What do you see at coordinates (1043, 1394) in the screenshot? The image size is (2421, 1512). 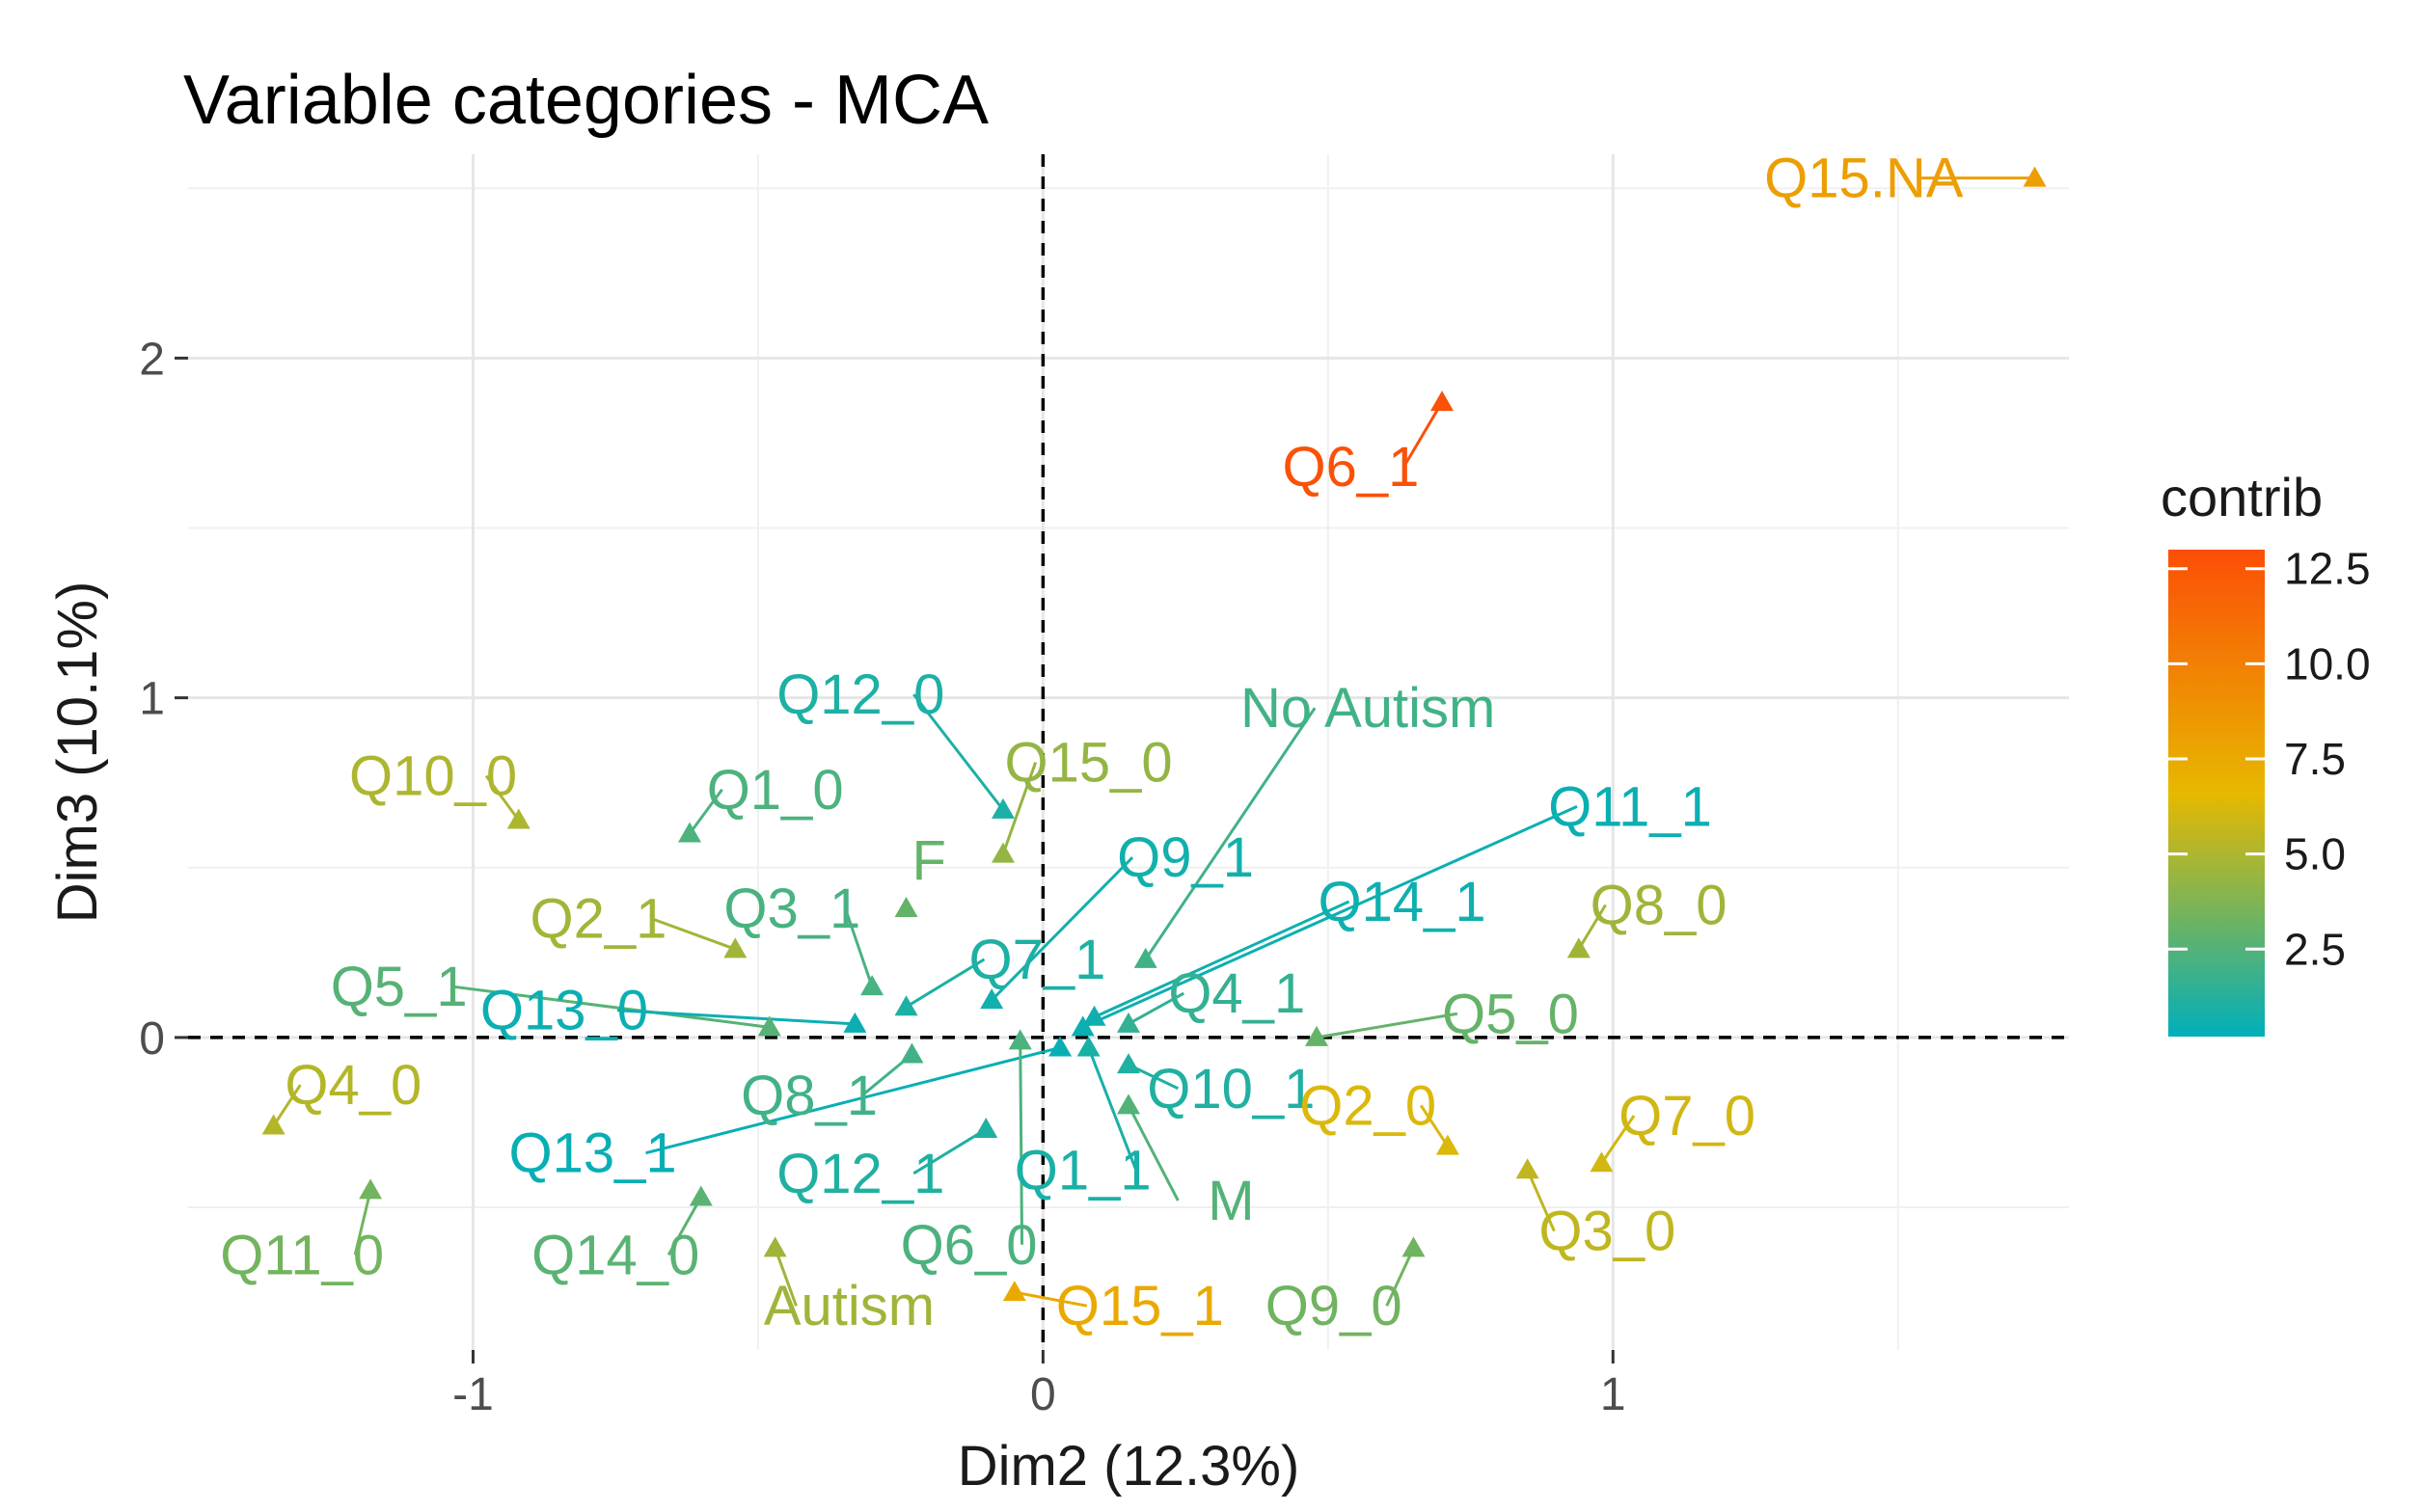 I see `x-tick-label: 0` at bounding box center [1043, 1394].